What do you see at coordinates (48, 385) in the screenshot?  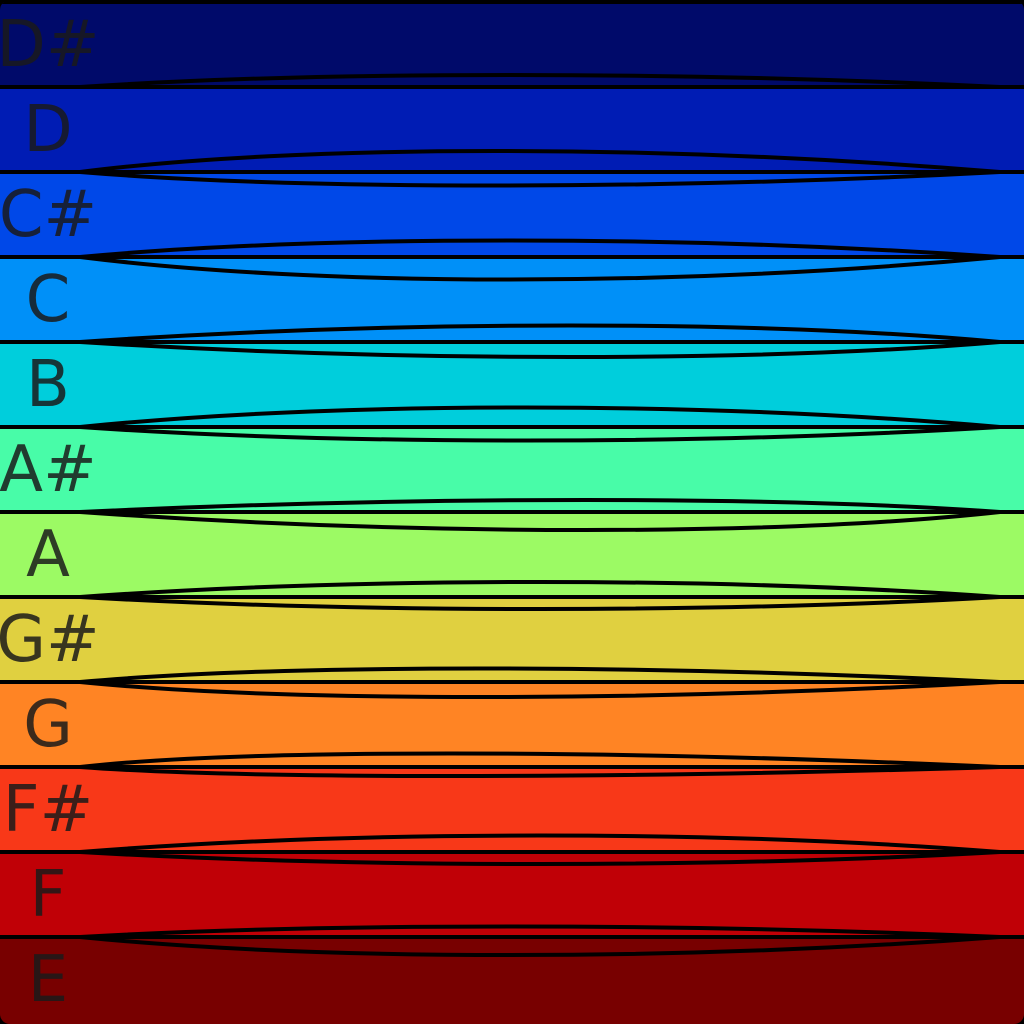 I see `note-label: B` at bounding box center [48, 385].